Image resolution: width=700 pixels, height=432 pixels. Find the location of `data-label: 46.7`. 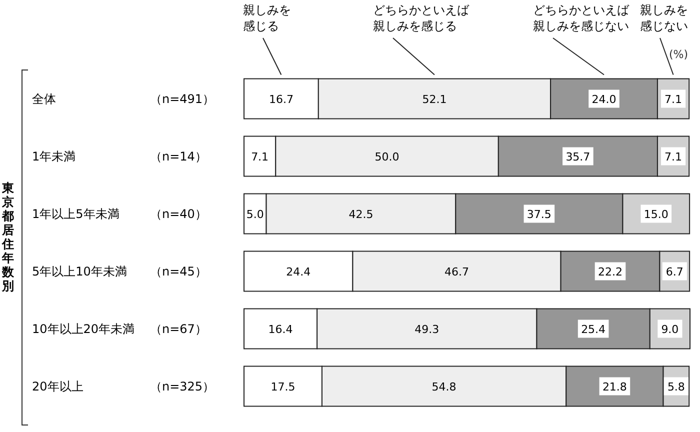

data-label: 46.7 is located at coordinates (456, 271).